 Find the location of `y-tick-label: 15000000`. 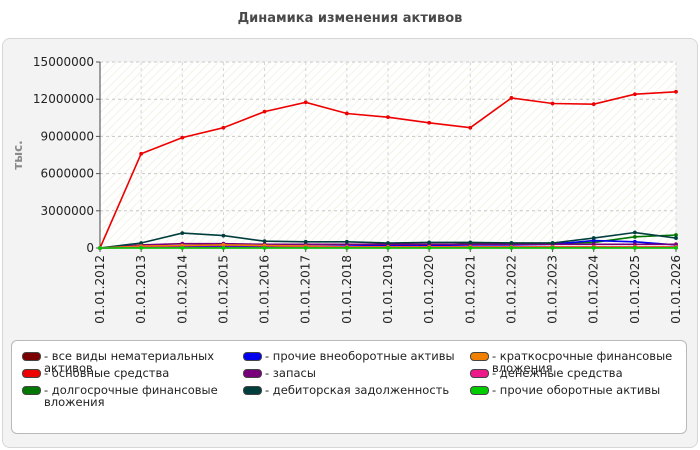

y-tick-label: 15000000 is located at coordinates (63, 62).